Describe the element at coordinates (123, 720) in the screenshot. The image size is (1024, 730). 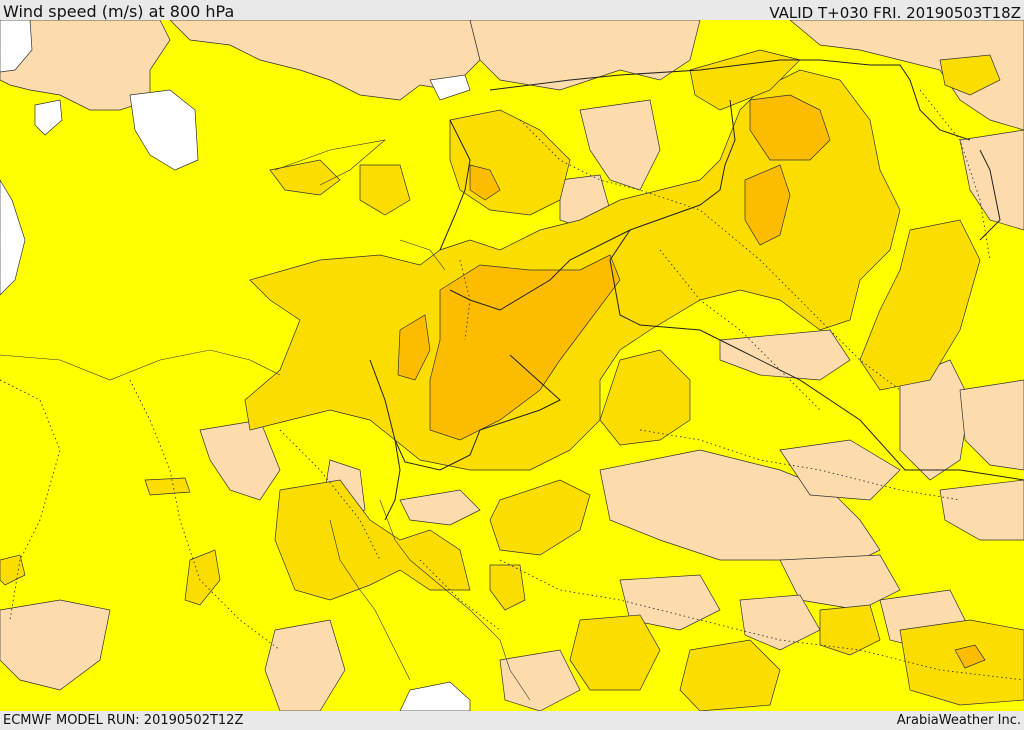
I see `model-run: ECMWF MODEL RUN: 20190502T12Z` at that location.